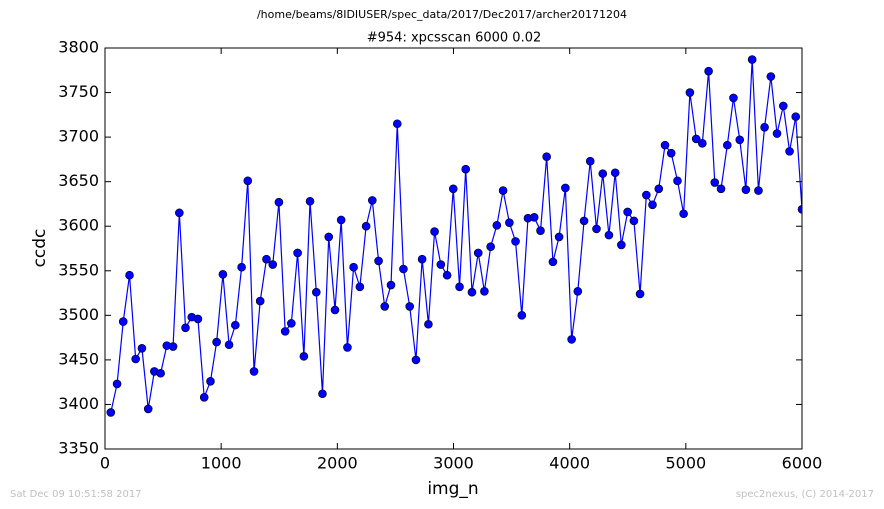 The height and width of the screenshot is (509, 884). Describe the element at coordinates (78, 314) in the screenshot. I see `y-tick-label: 3500` at that location.